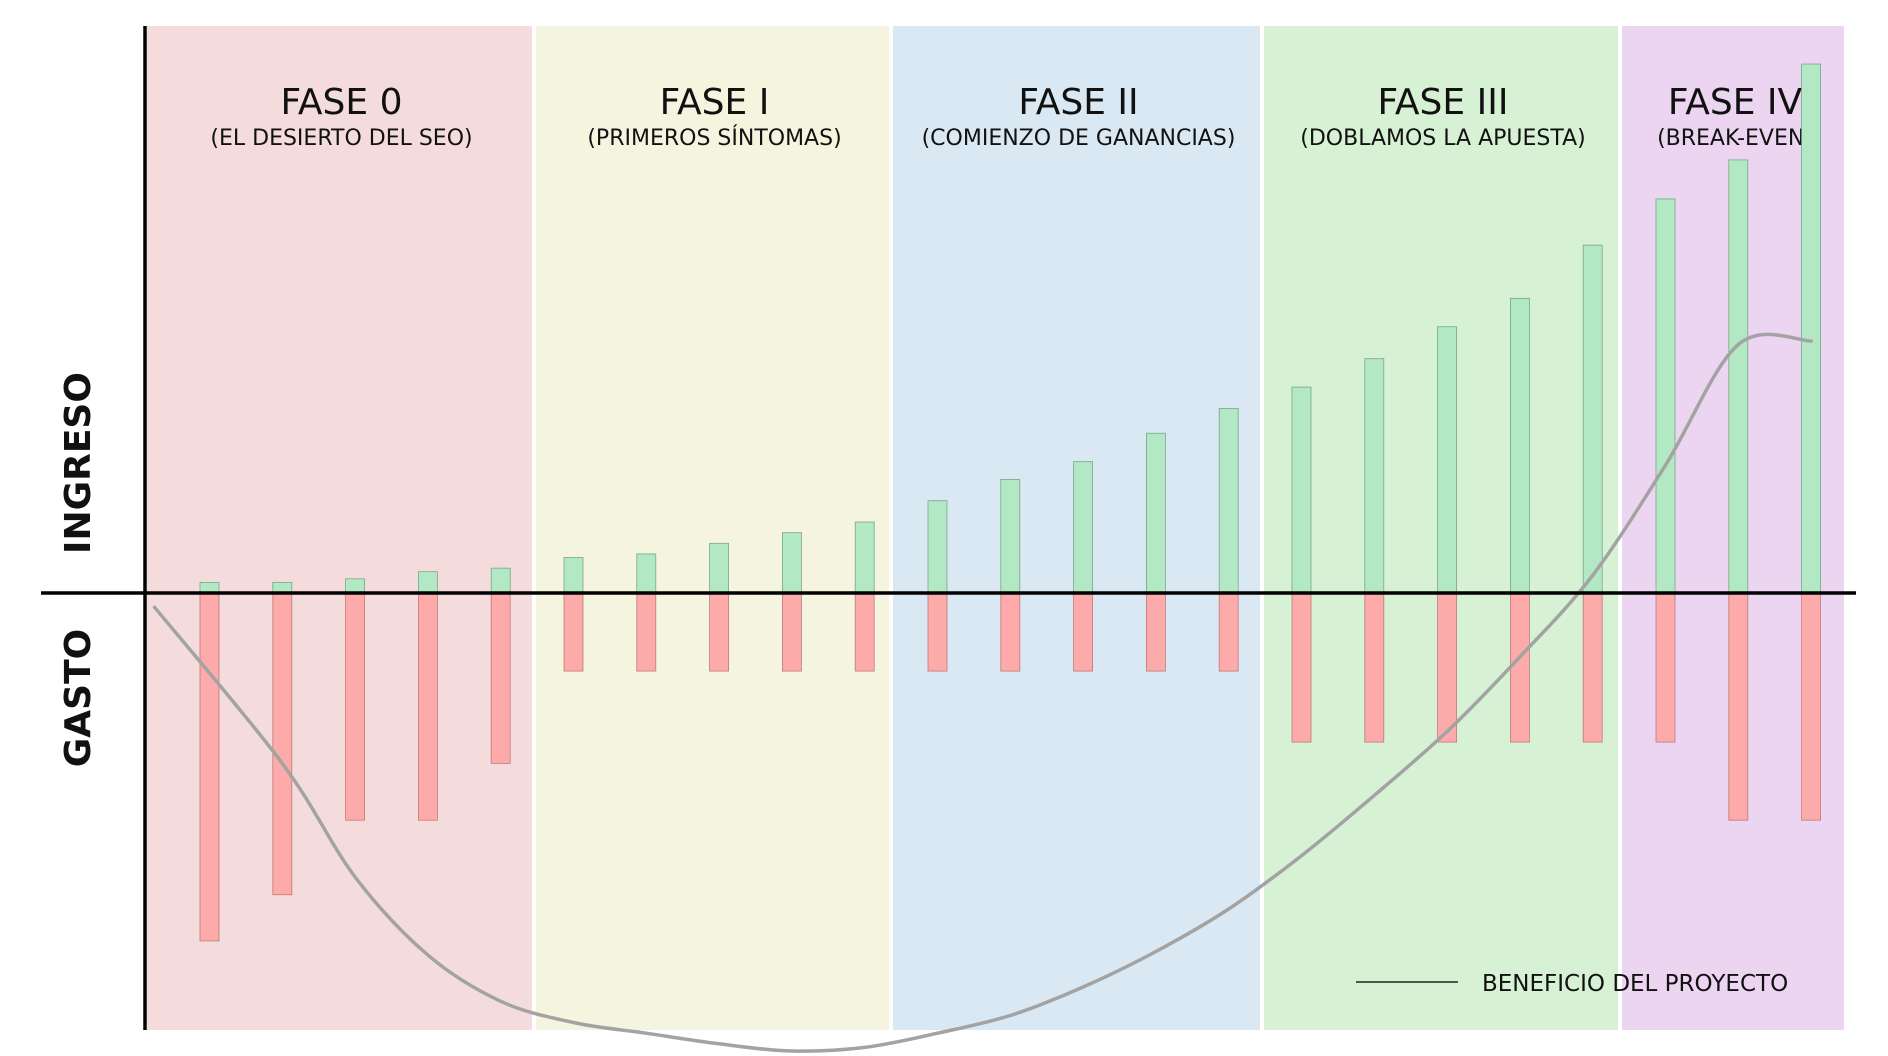 This screenshot has height=1056, width=1888. Describe the element at coordinates (342, 102) in the screenshot. I see `phase-title-0: FASE 0` at that location.